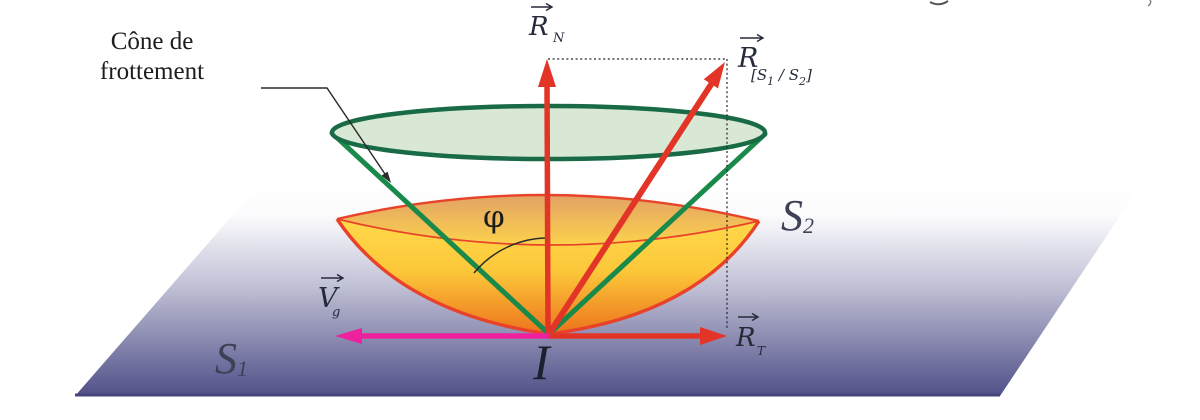 Image resolution: width=1200 pixels, height=420 pixels. What do you see at coordinates (336, 312) in the screenshot?
I see `svg-text: g` at bounding box center [336, 312].